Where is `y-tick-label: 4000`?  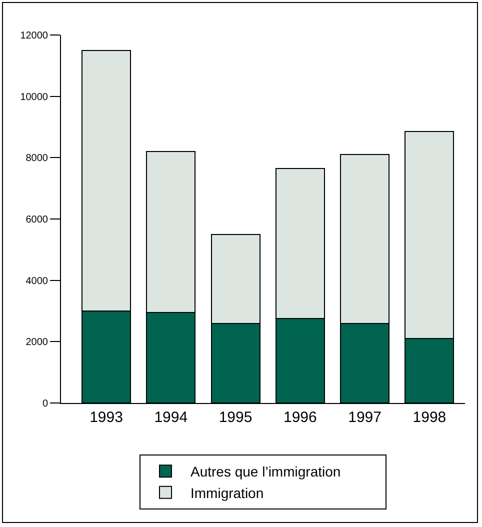 y-tick-label: 4000 is located at coordinates (37, 281).